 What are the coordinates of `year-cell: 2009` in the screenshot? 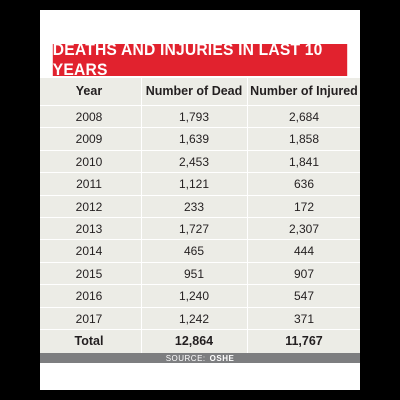 It's located at (89, 139).